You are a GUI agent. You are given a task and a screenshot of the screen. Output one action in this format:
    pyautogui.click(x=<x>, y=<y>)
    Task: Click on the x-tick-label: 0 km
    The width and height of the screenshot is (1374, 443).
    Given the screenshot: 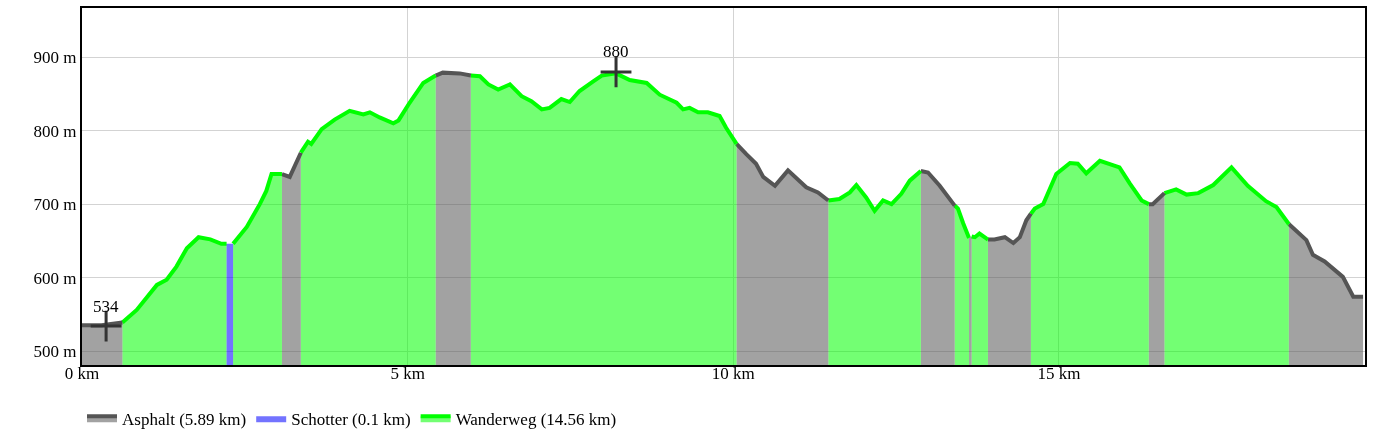 What is the action you would take?
    pyautogui.click(x=82, y=374)
    